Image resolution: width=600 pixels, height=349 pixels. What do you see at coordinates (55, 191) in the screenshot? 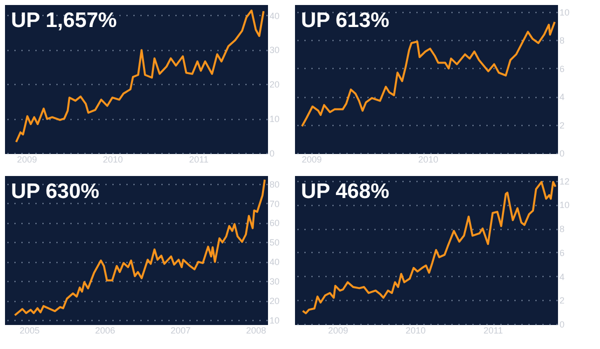
I see `chart-title: UP 630%` at bounding box center [55, 191].